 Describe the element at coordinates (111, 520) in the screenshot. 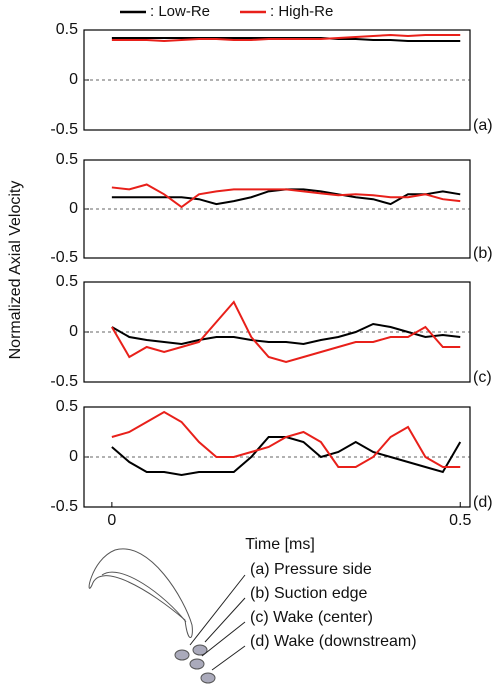

I see `x-tick-label: 0` at that location.